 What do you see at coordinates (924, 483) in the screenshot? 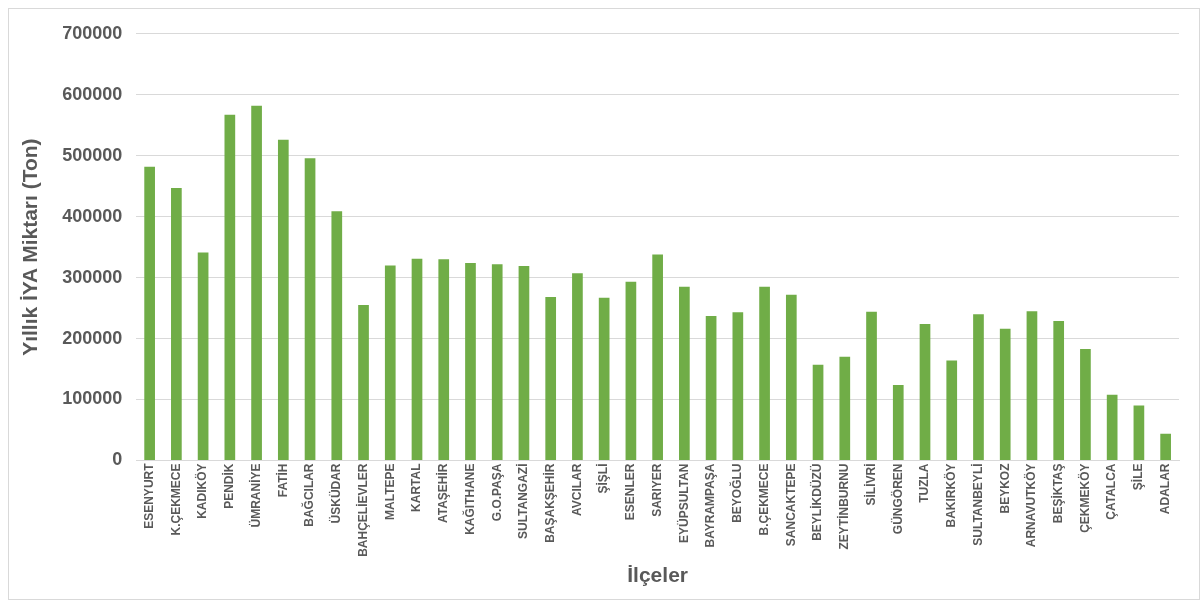
I see `x-tick-label: TUZLA` at bounding box center [924, 483].